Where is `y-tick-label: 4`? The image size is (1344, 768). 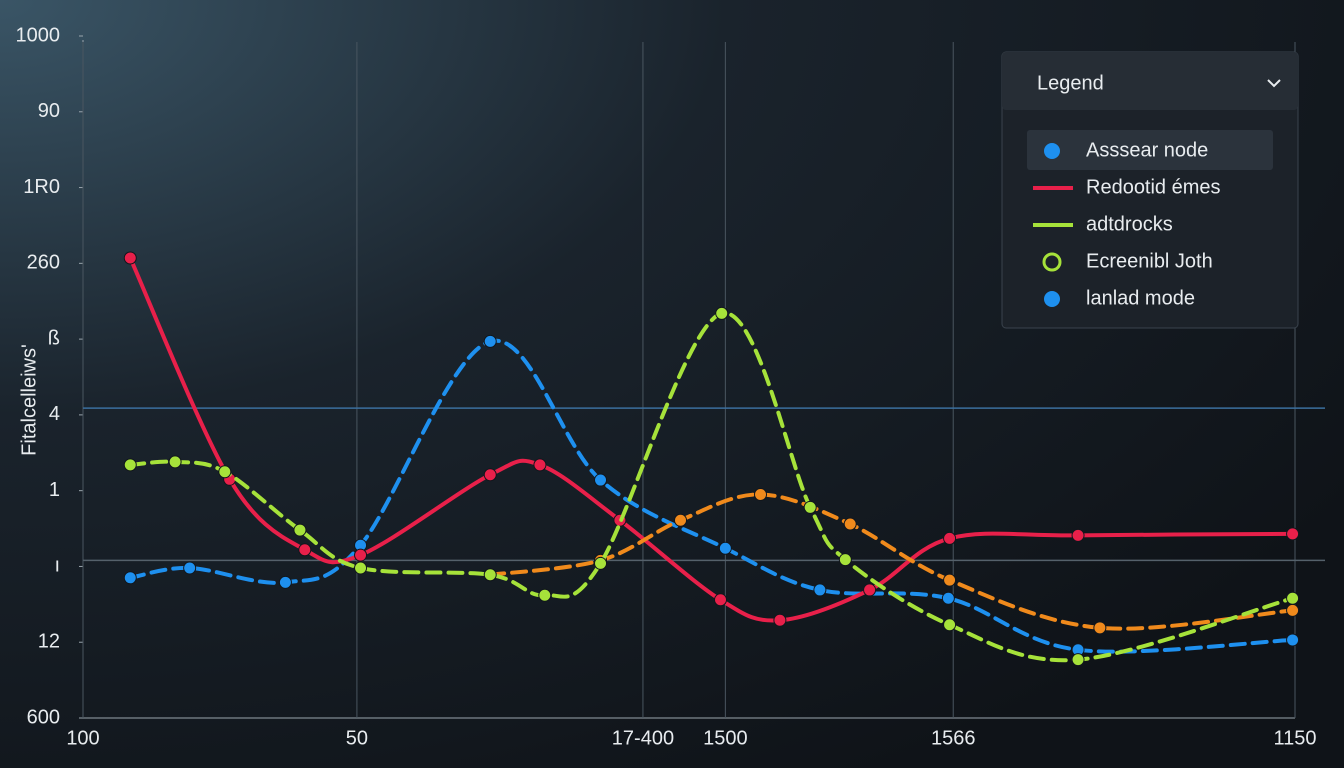 y-tick-label: 4 is located at coordinates (54, 414).